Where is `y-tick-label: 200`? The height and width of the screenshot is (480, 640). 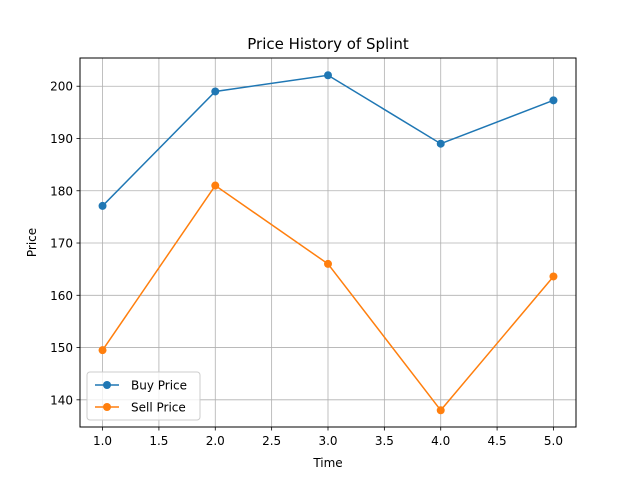 y-tick-label: 200 is located at coordinates (61, 87).